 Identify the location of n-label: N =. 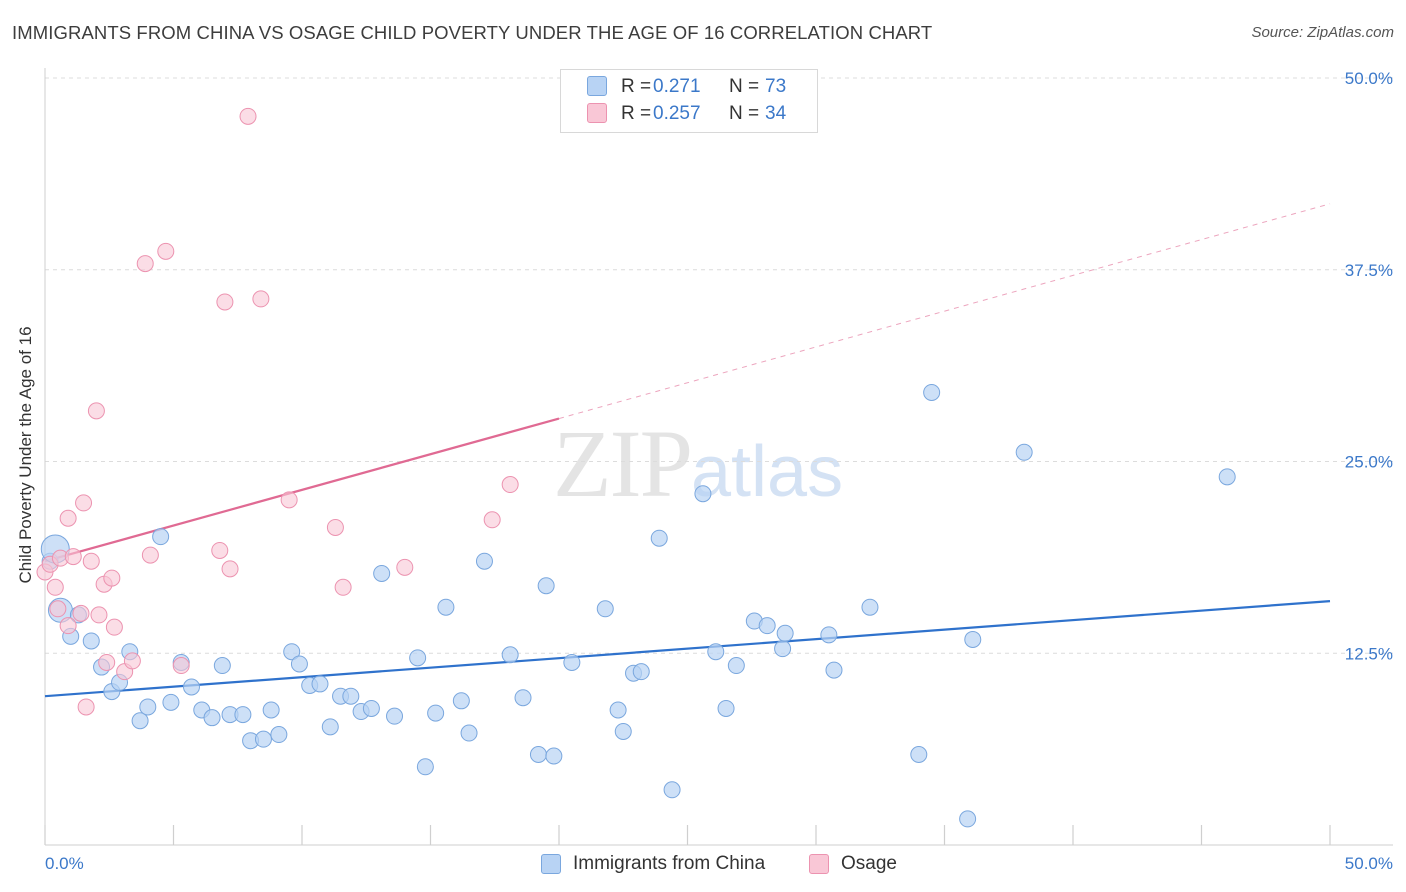
(744, 86).